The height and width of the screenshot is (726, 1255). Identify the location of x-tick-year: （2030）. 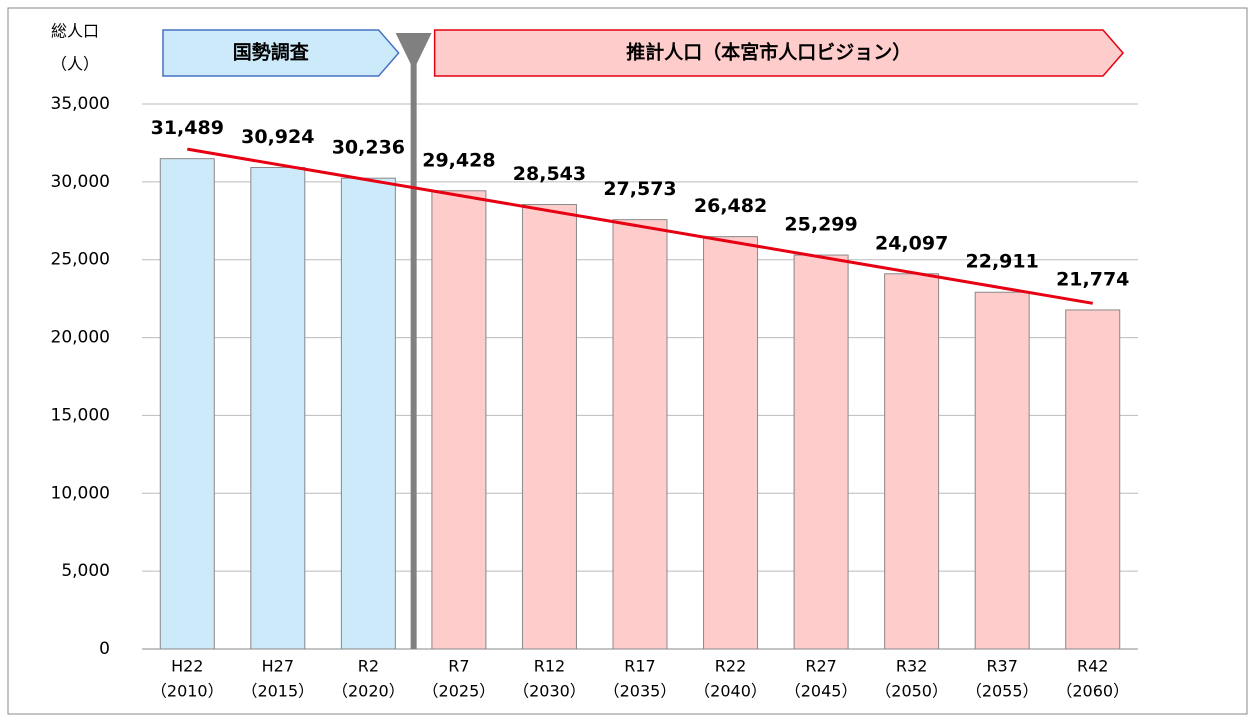
(549, 691).